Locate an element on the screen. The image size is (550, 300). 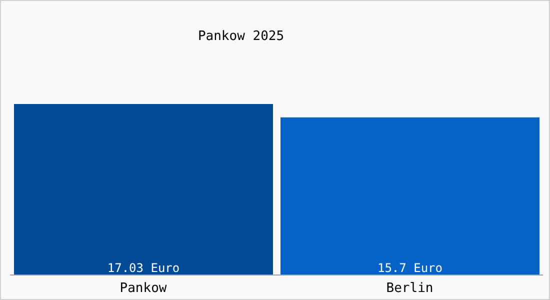
x-tick-label: Pankow is located at coordinates (143, 288).